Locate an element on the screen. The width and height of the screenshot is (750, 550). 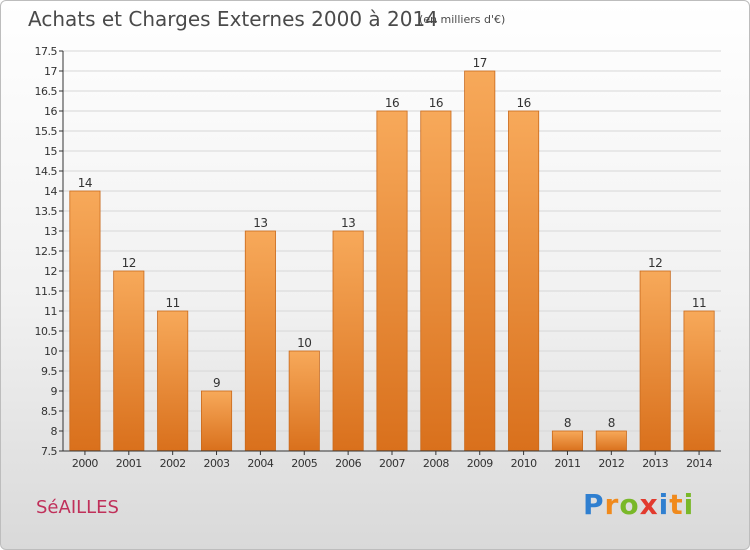
chart-title: Achats et Charges Externes 2000 à 2014 is located at coordinates (233, 19).